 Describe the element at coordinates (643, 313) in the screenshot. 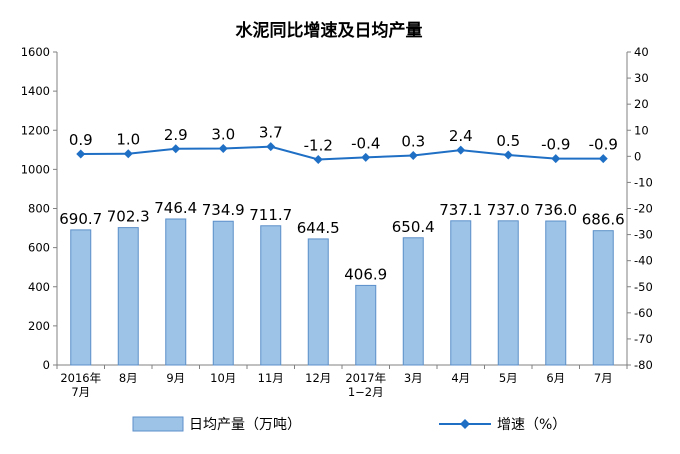

I see `right-tick-label: -60` at that location.